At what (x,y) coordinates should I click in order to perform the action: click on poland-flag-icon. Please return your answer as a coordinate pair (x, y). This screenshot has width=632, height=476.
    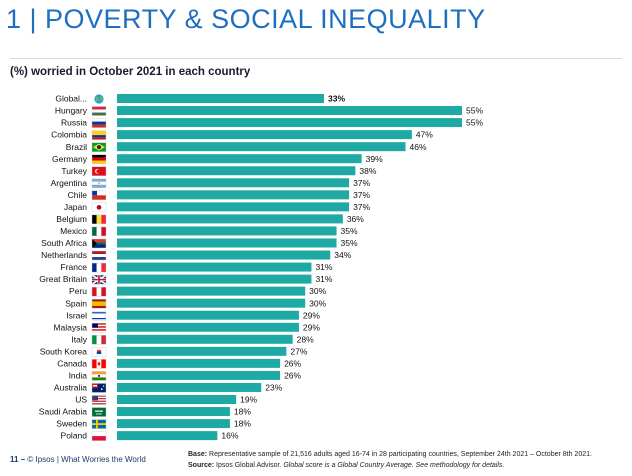
    Looking at the image, I should click on (99, 436).